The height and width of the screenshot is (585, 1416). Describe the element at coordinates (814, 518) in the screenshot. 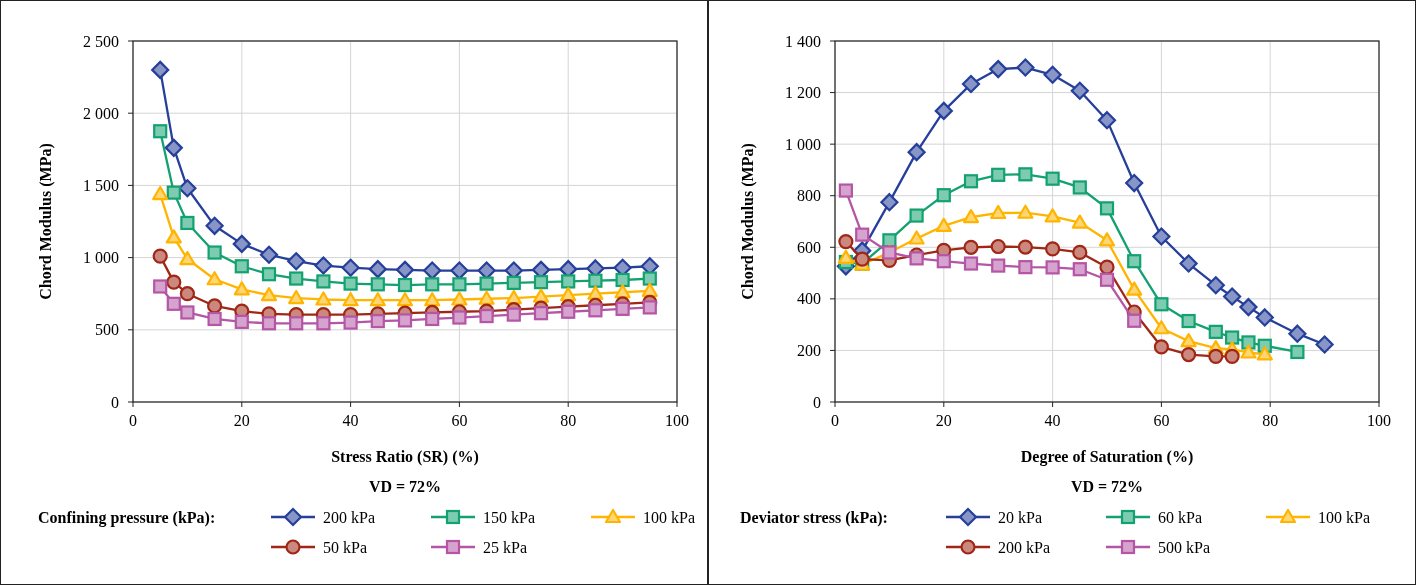

I see `legend-title: Deviator stress (kPa):` at that location.